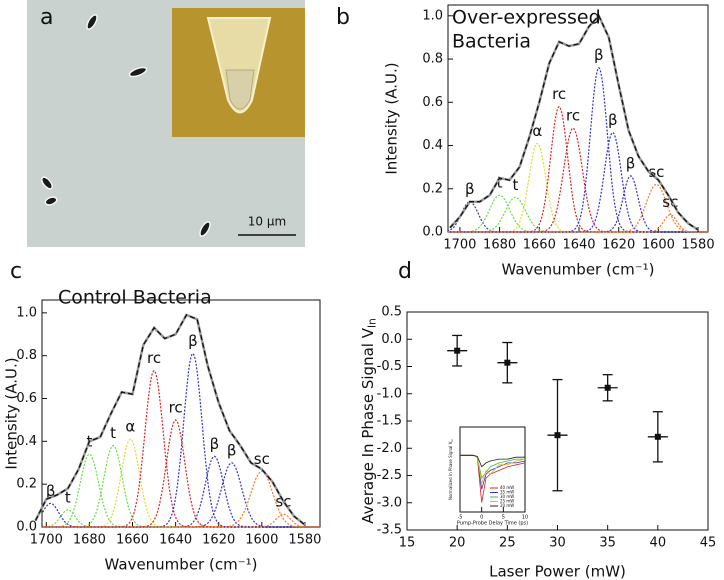  I want to click on legend-label: 35 mW, so click(507, 492).